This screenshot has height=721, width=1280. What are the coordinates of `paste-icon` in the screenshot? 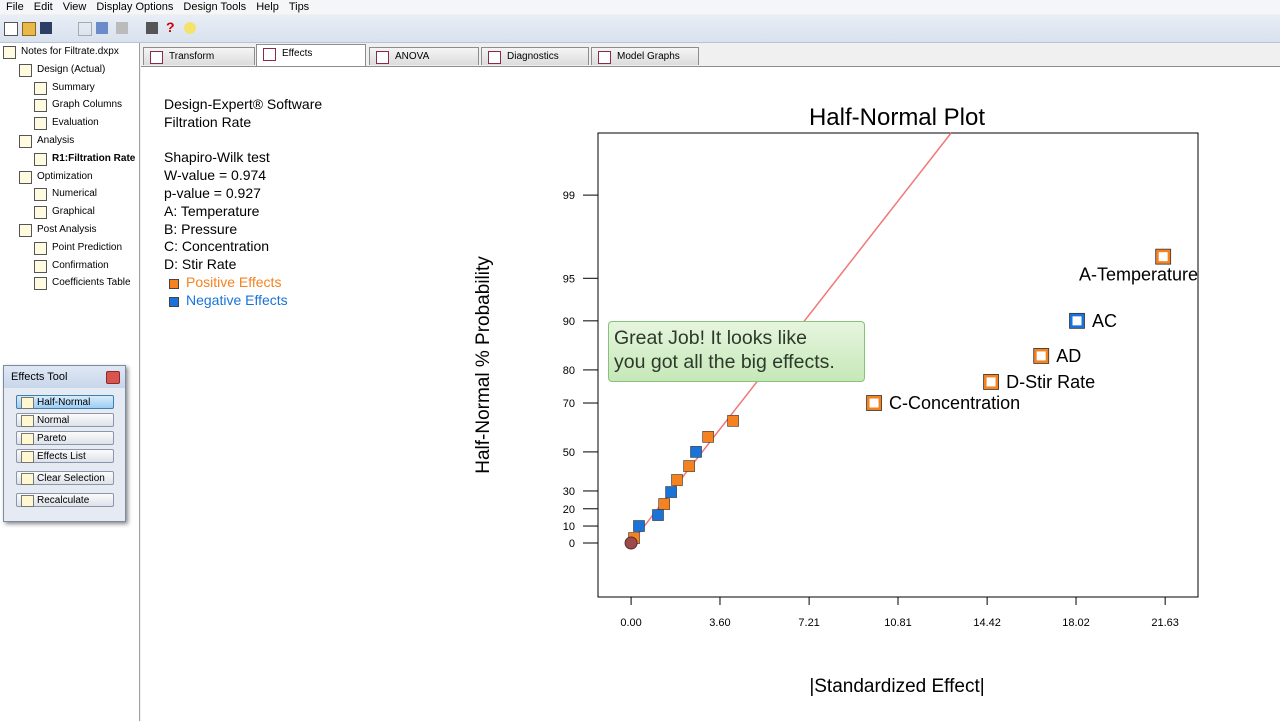 It's located at (122, 28).